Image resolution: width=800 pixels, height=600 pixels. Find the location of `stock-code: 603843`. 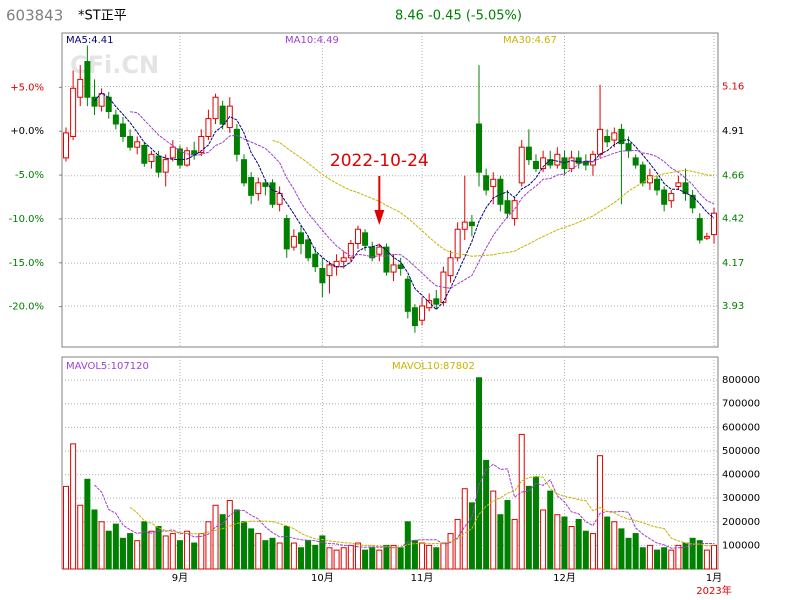

stock-code: 603843 is located at coordinates (34, 16).